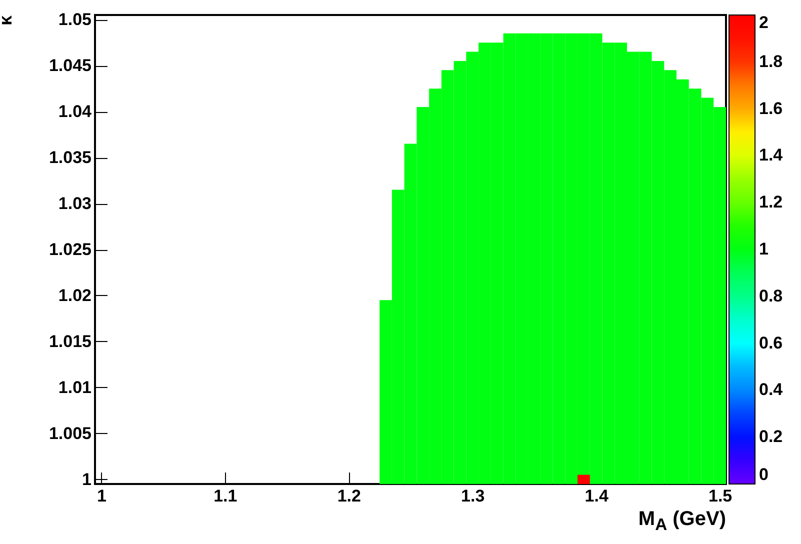 This screenshot has width=801, height=544. What do you see at coordinates (771, 155) in the screenshot?
I see `color-bar-label: 1.4` at bounding box center [771, 155].